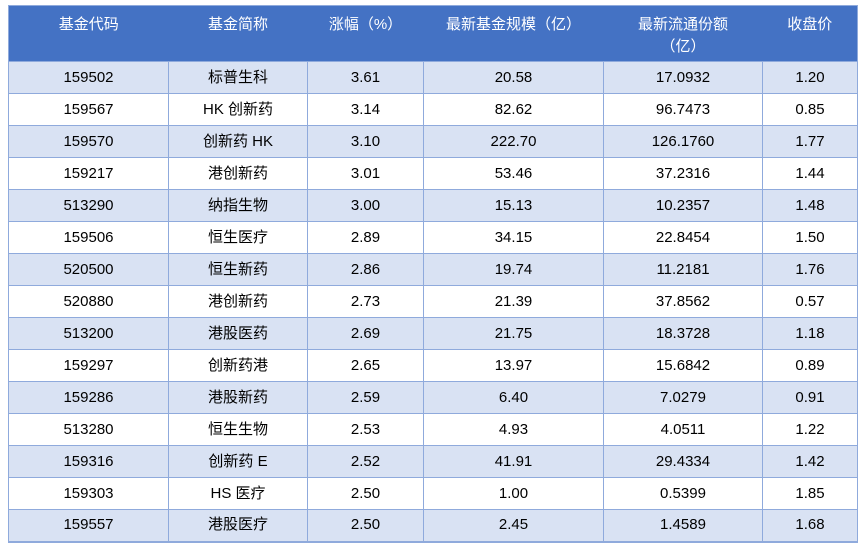 This screenshot has height=549, width=865. I want to click on cell-fund-name: 创新药 HK, so click(238, 141).